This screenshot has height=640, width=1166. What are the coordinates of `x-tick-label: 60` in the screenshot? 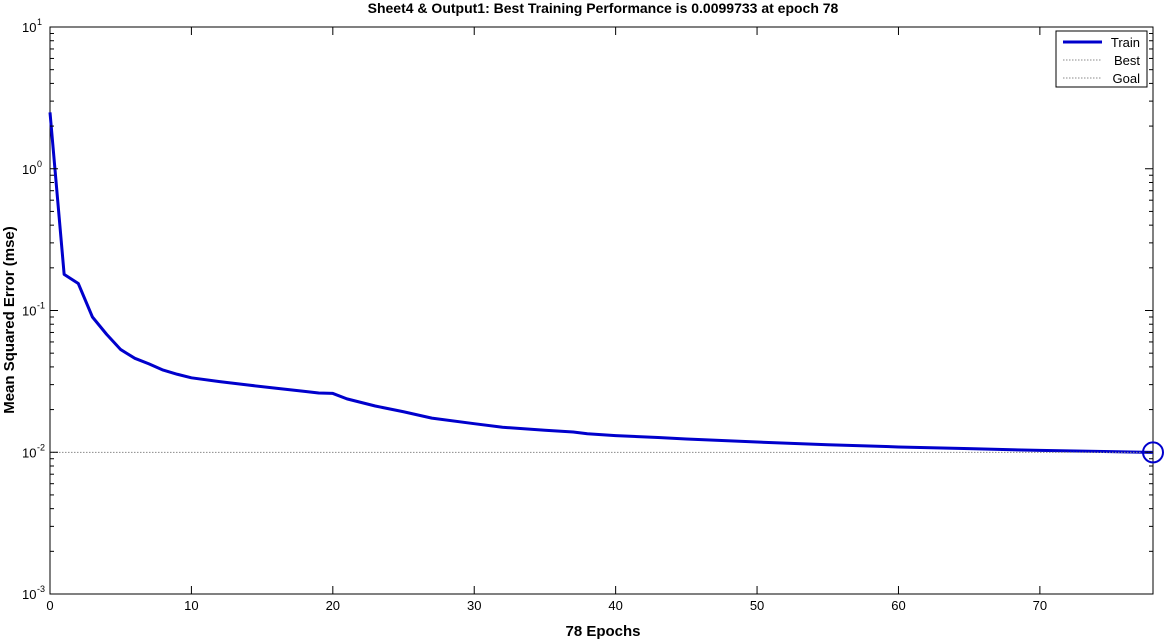 It's located at (898, 605).